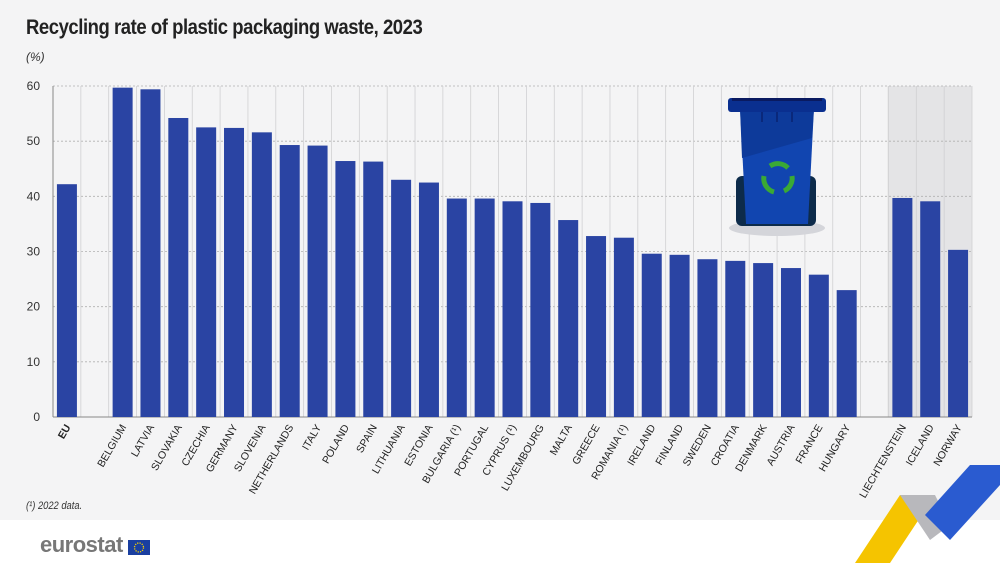 The height and width of the screenshot is (563, 1000). I want to click on x-tick-label: NORWAY, so click(947, 446).